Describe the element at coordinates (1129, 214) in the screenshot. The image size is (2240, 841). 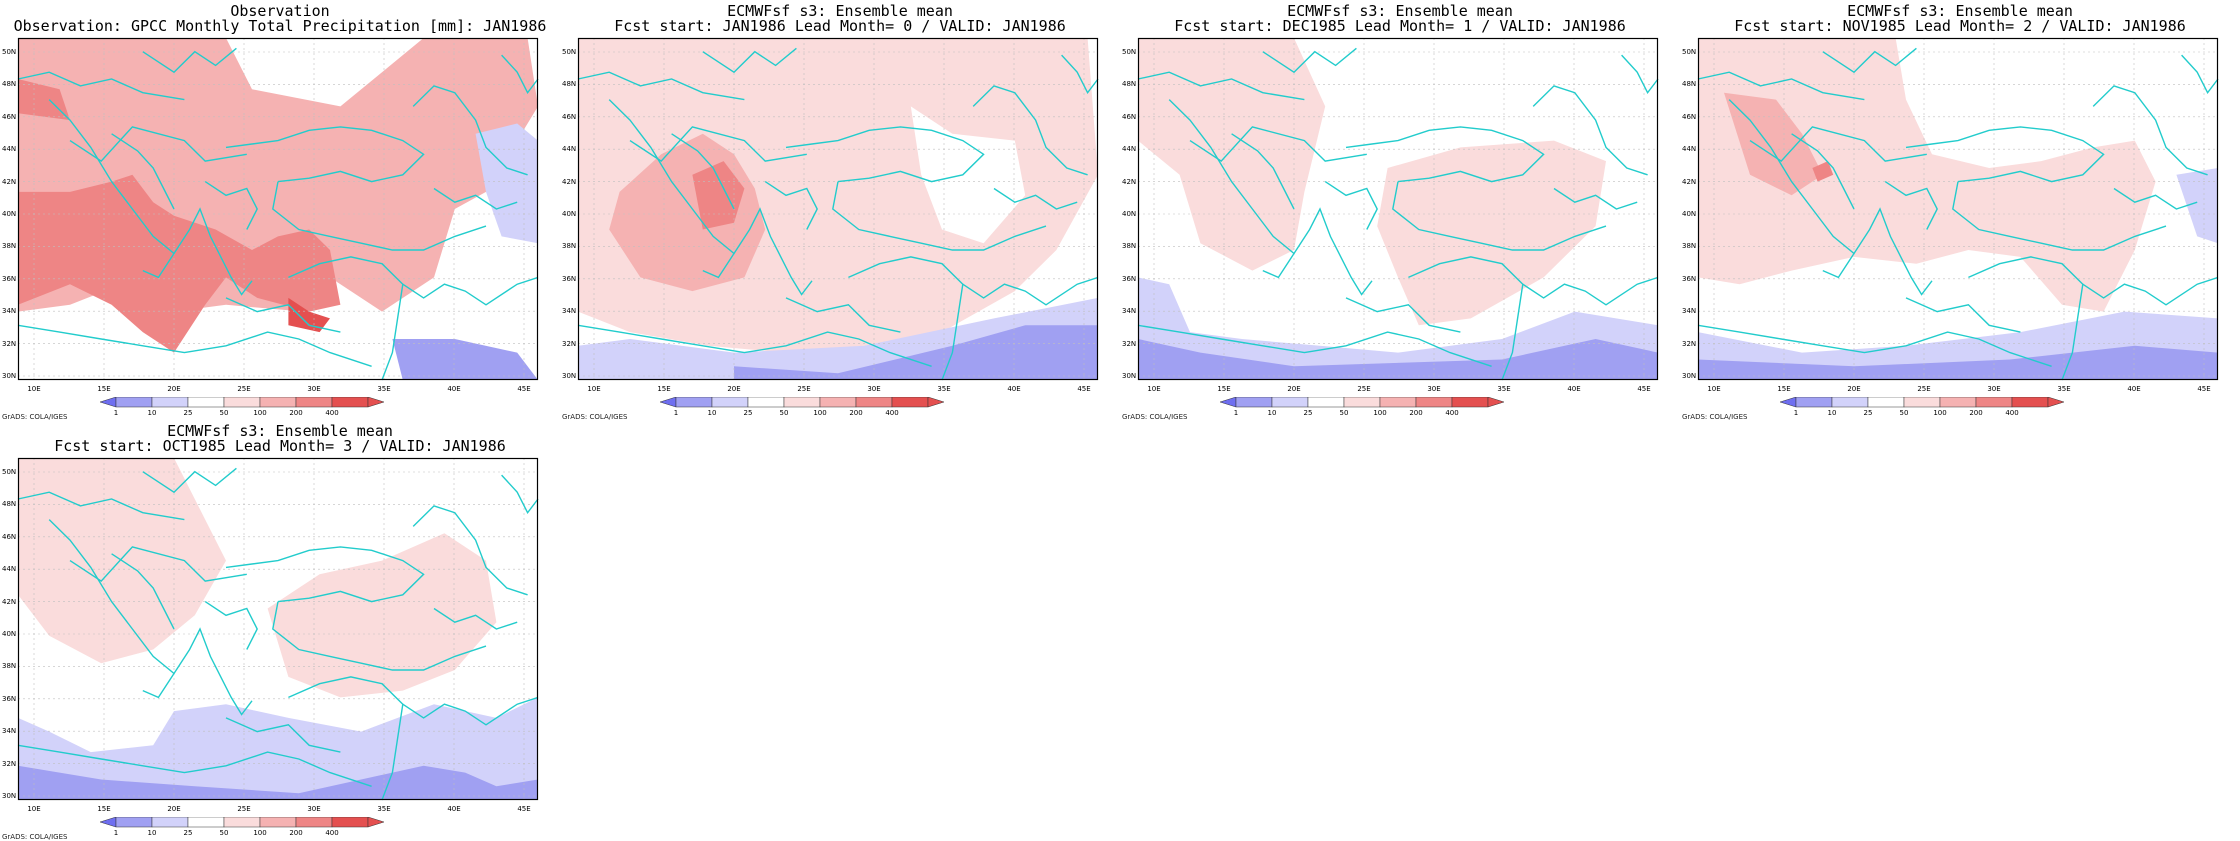
I see `lat-tick-label: 40N` at that location.